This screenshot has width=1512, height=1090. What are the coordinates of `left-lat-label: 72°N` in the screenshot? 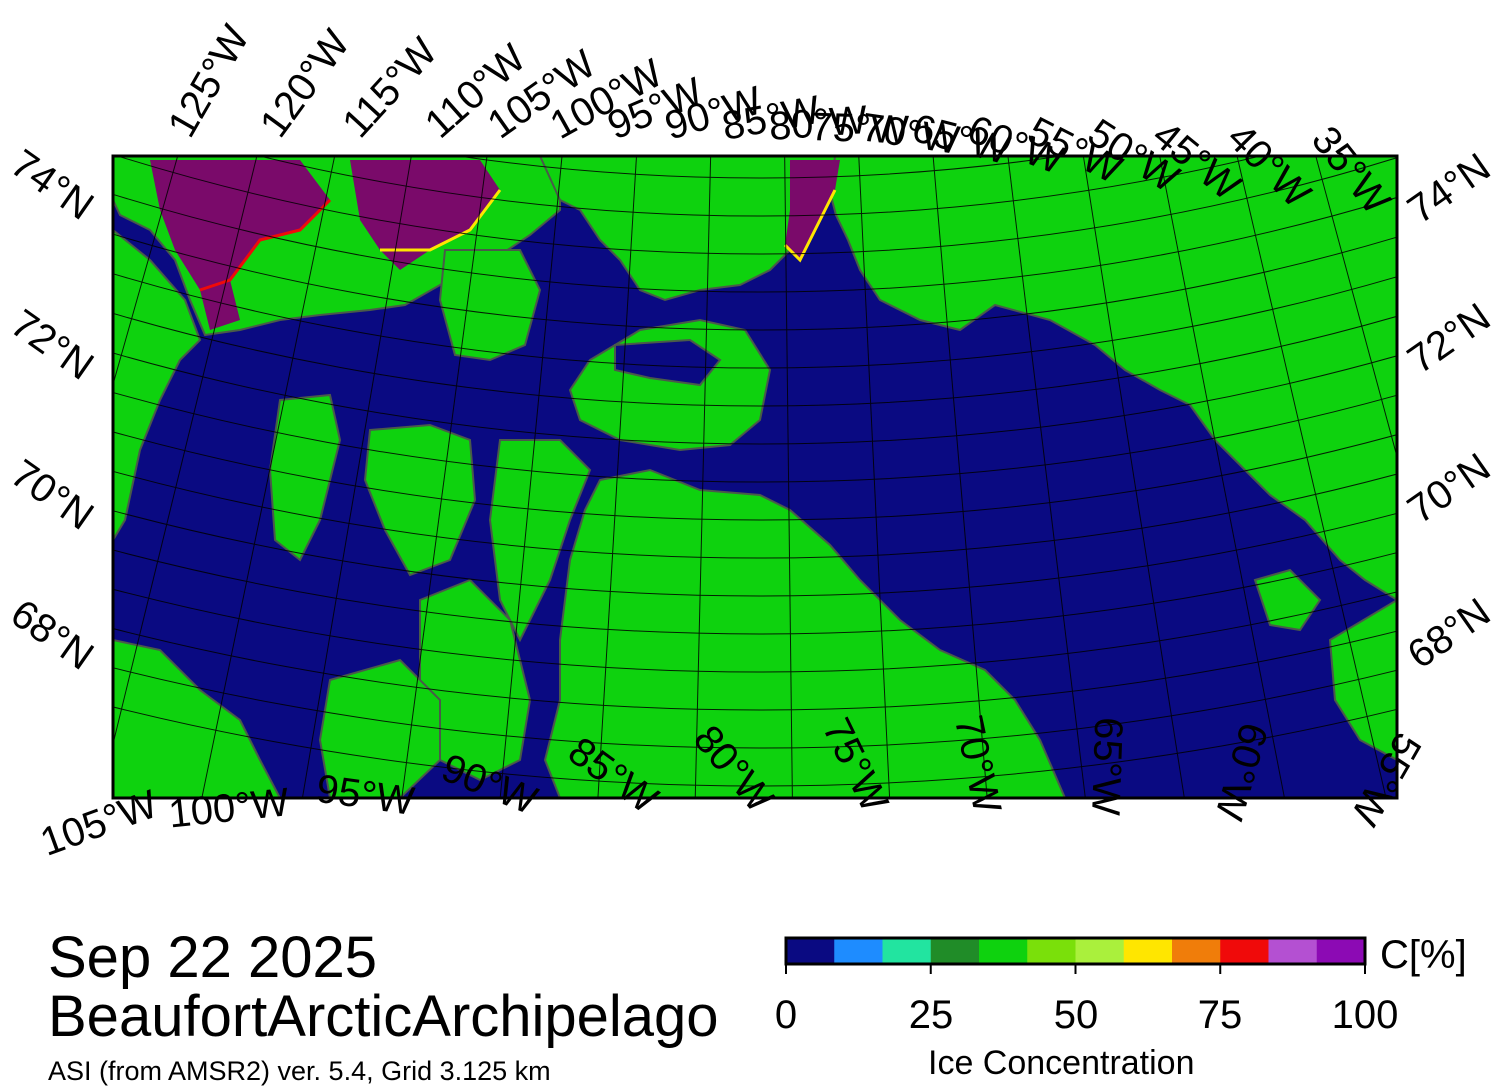 It's located at (52, 344).